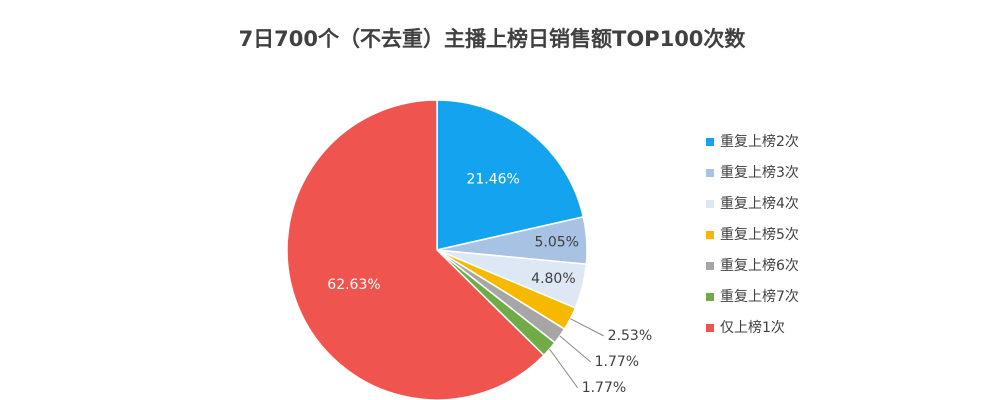 Image resolution: width=984 pixels, height=400 pixels. What do you see at coordinates (759, 172) in the screenshot?
I see `legend-label: 重复上榜3次` at bounding box center [759, 172].